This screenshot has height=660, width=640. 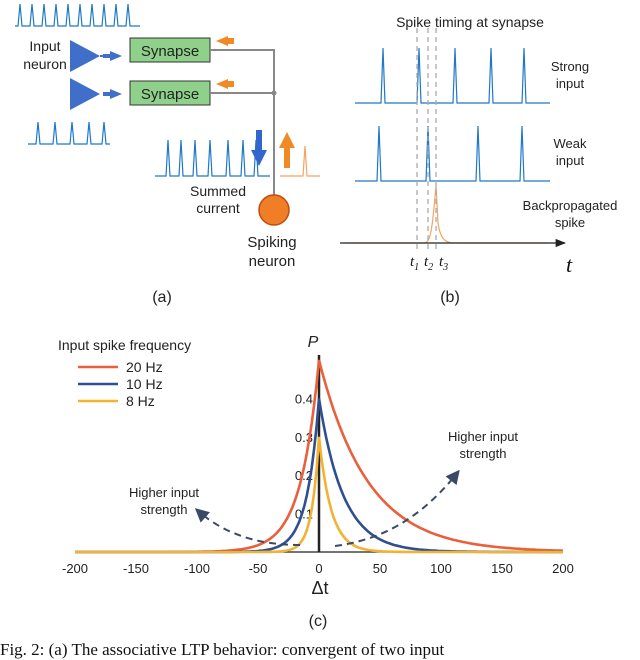 What do you see at coordinates (247, 527) in the screenshot?
I see `trend-arrow-left` at bounding box center [247, 527].